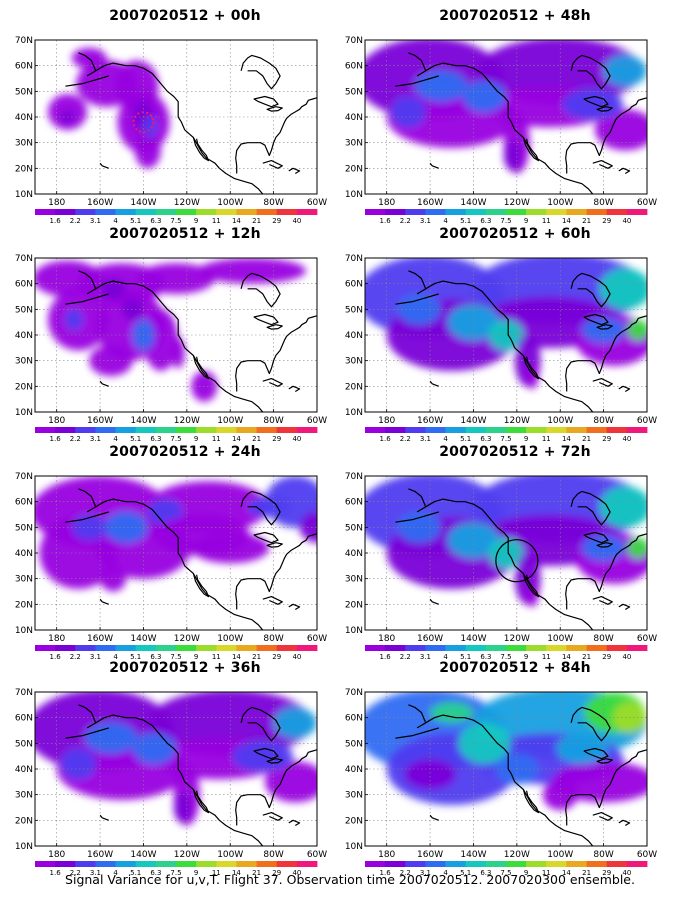 The height and width of the screenshot is (900, 700). I want to click on lon-label: 160W, so click(430, 639).